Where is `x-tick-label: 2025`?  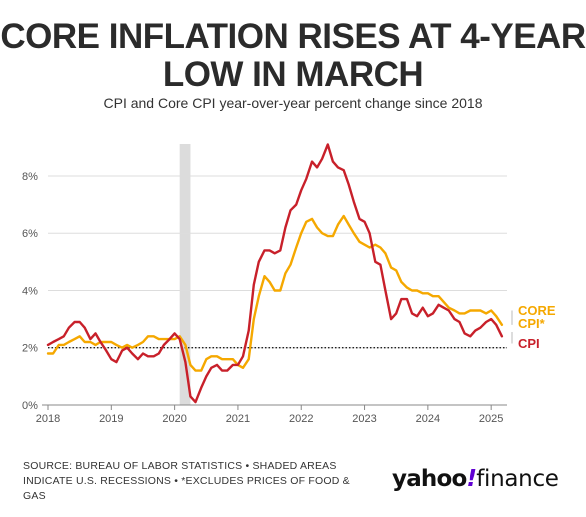
x-tick-label: 2025 is located at coordinates (491, 419).